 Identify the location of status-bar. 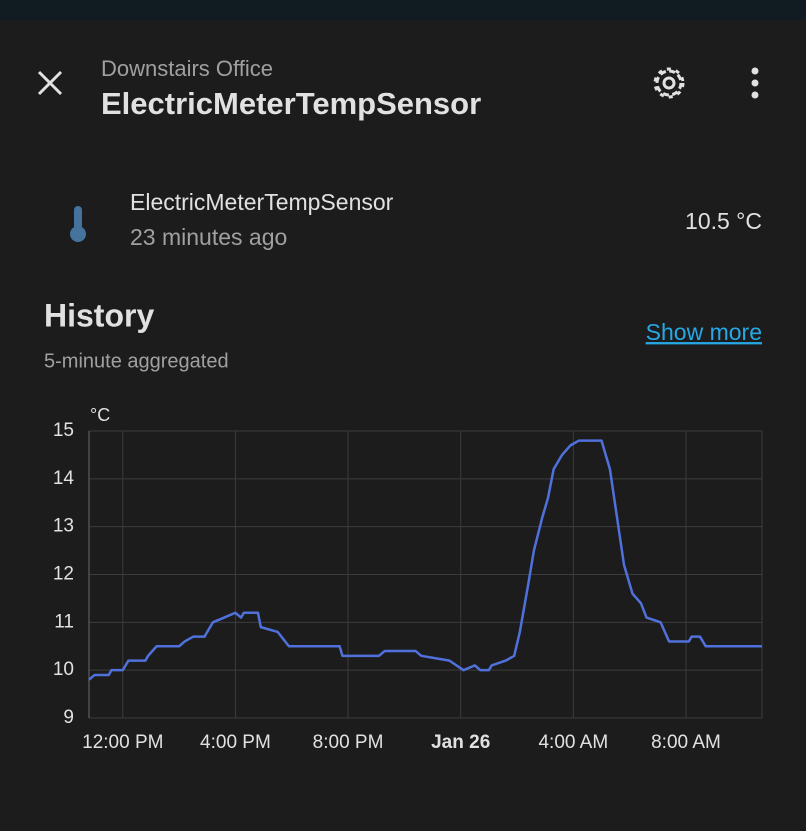
(403, 10).